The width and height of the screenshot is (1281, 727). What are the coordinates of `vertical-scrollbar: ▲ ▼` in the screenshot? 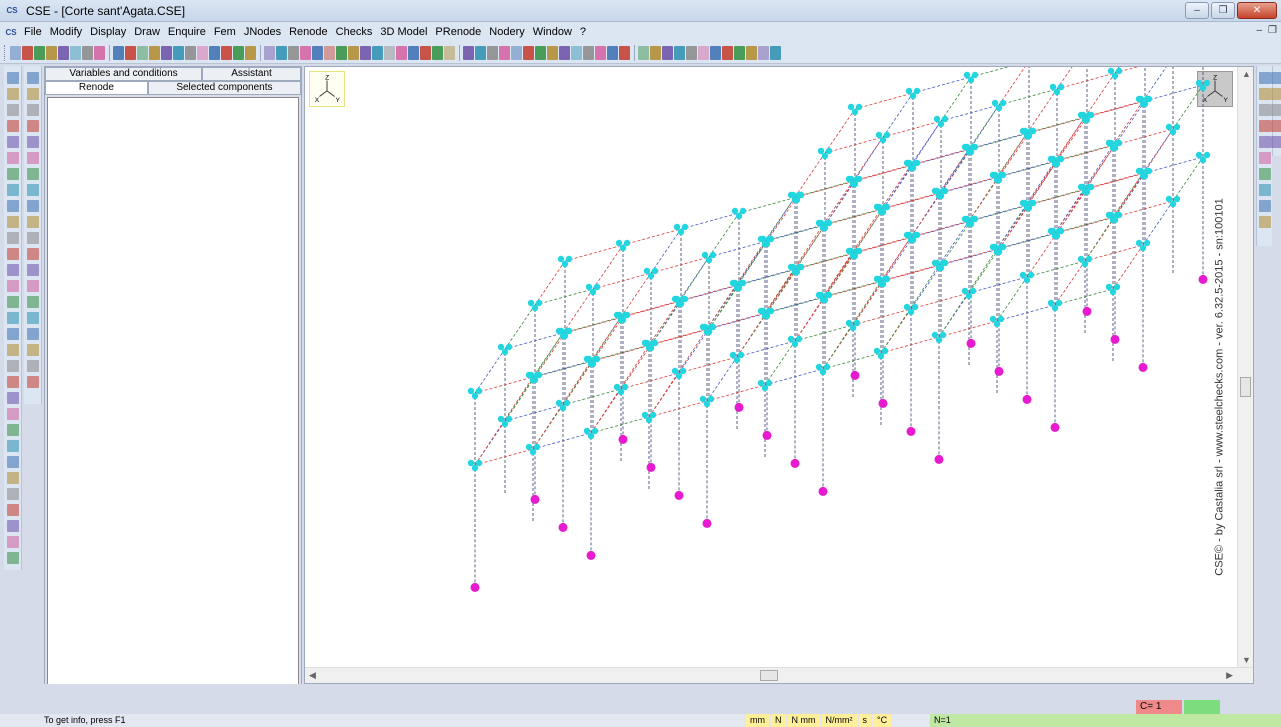 It's located at (1245, 367).